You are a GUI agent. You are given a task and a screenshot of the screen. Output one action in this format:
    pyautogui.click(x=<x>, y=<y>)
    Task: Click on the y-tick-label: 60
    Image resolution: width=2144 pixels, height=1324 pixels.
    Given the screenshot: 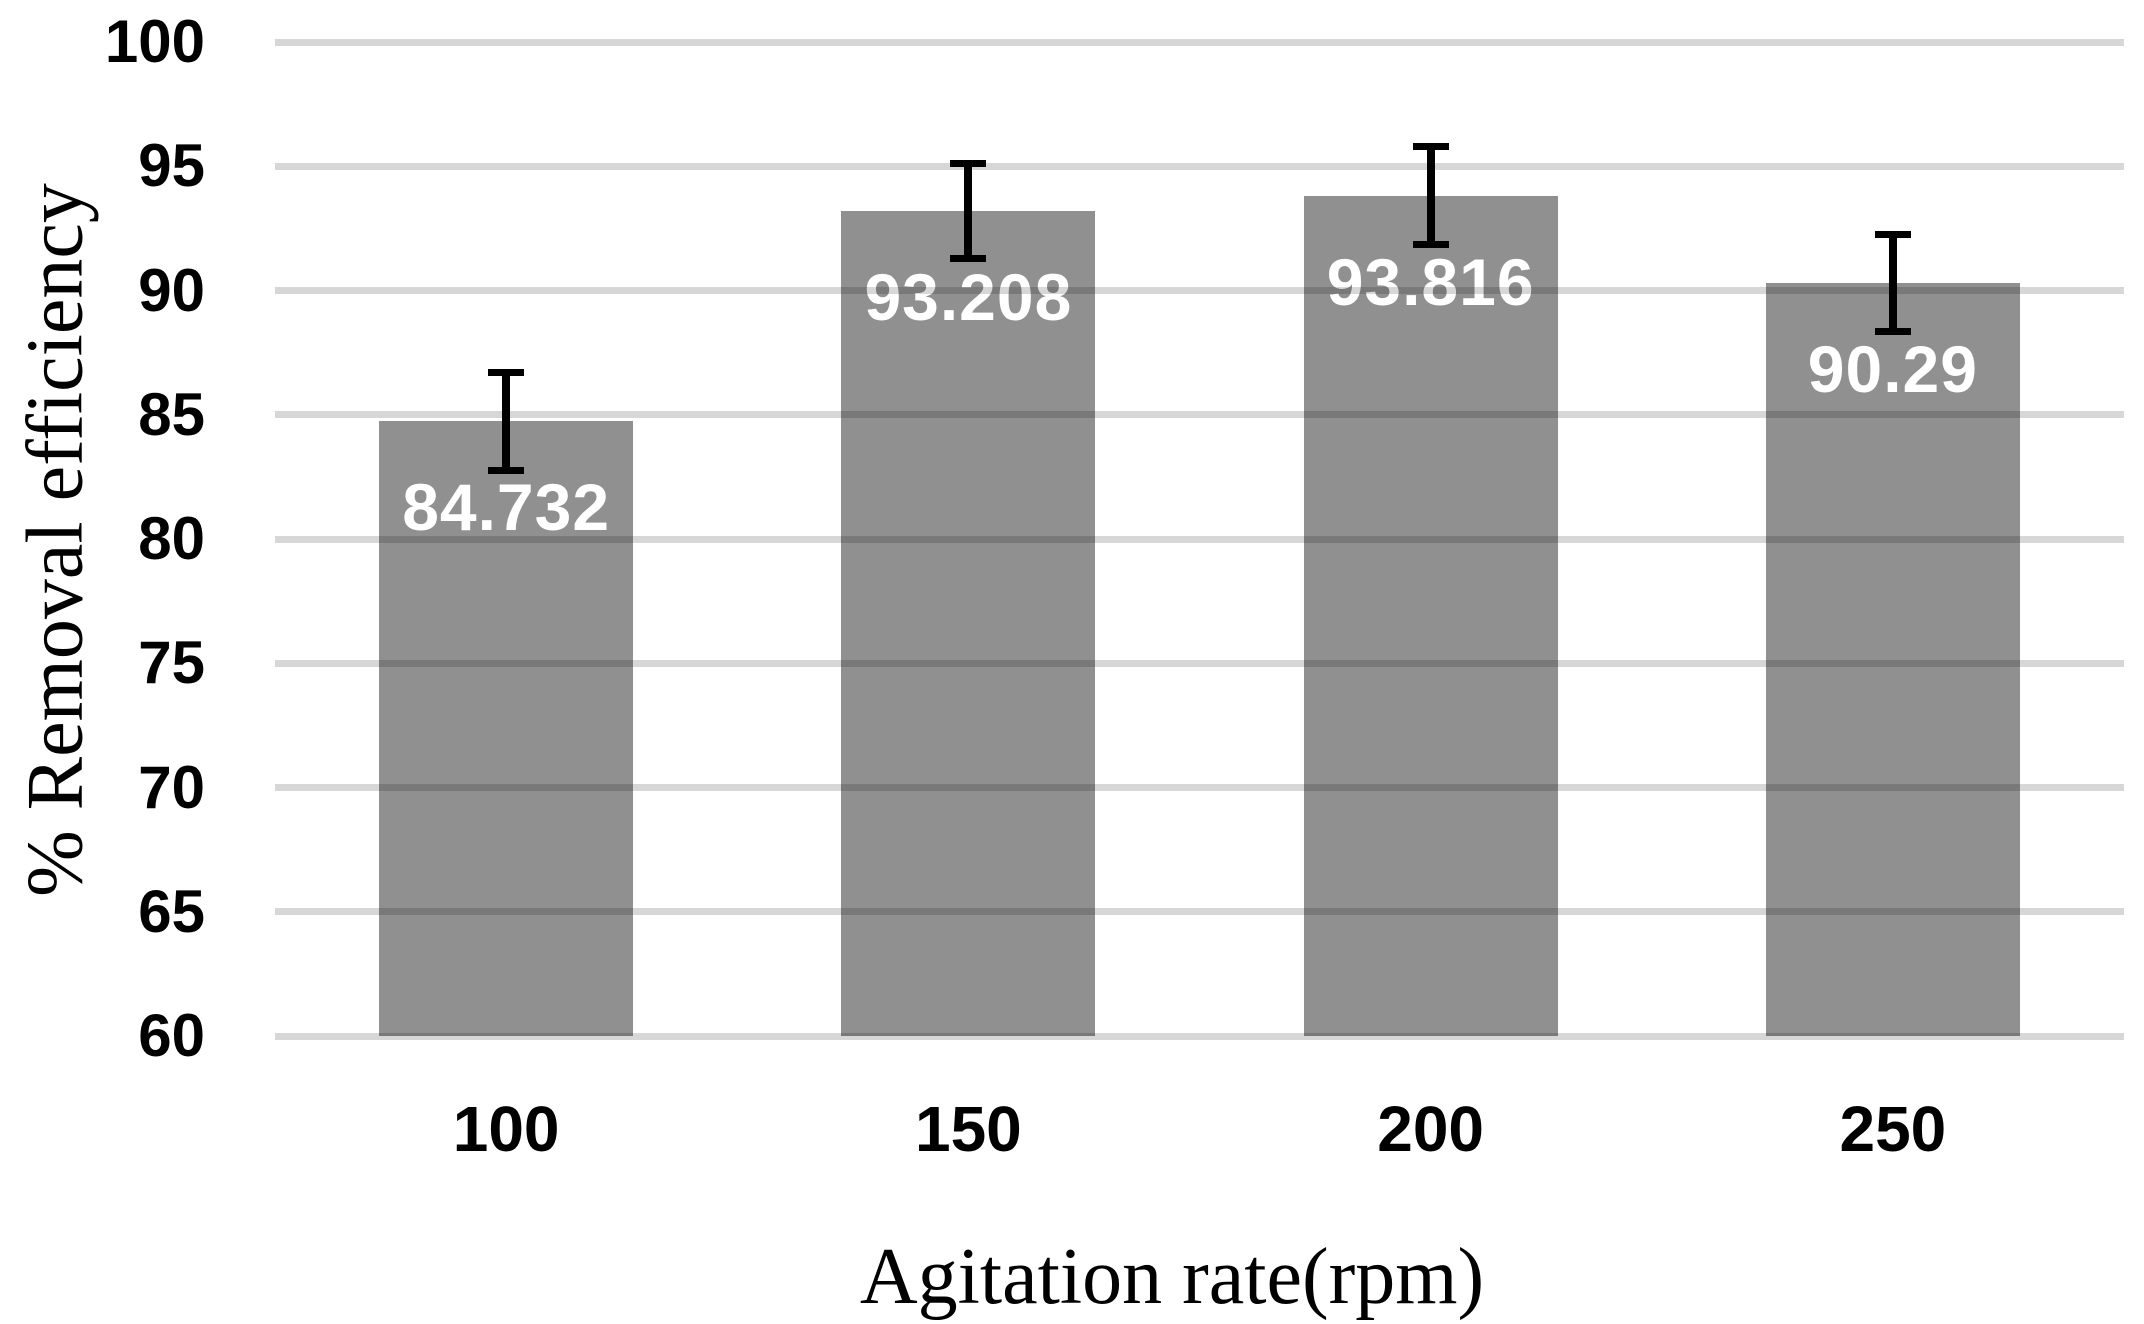 What is the action you would take?
    pyautogui.click(x=171, y=1035)
    